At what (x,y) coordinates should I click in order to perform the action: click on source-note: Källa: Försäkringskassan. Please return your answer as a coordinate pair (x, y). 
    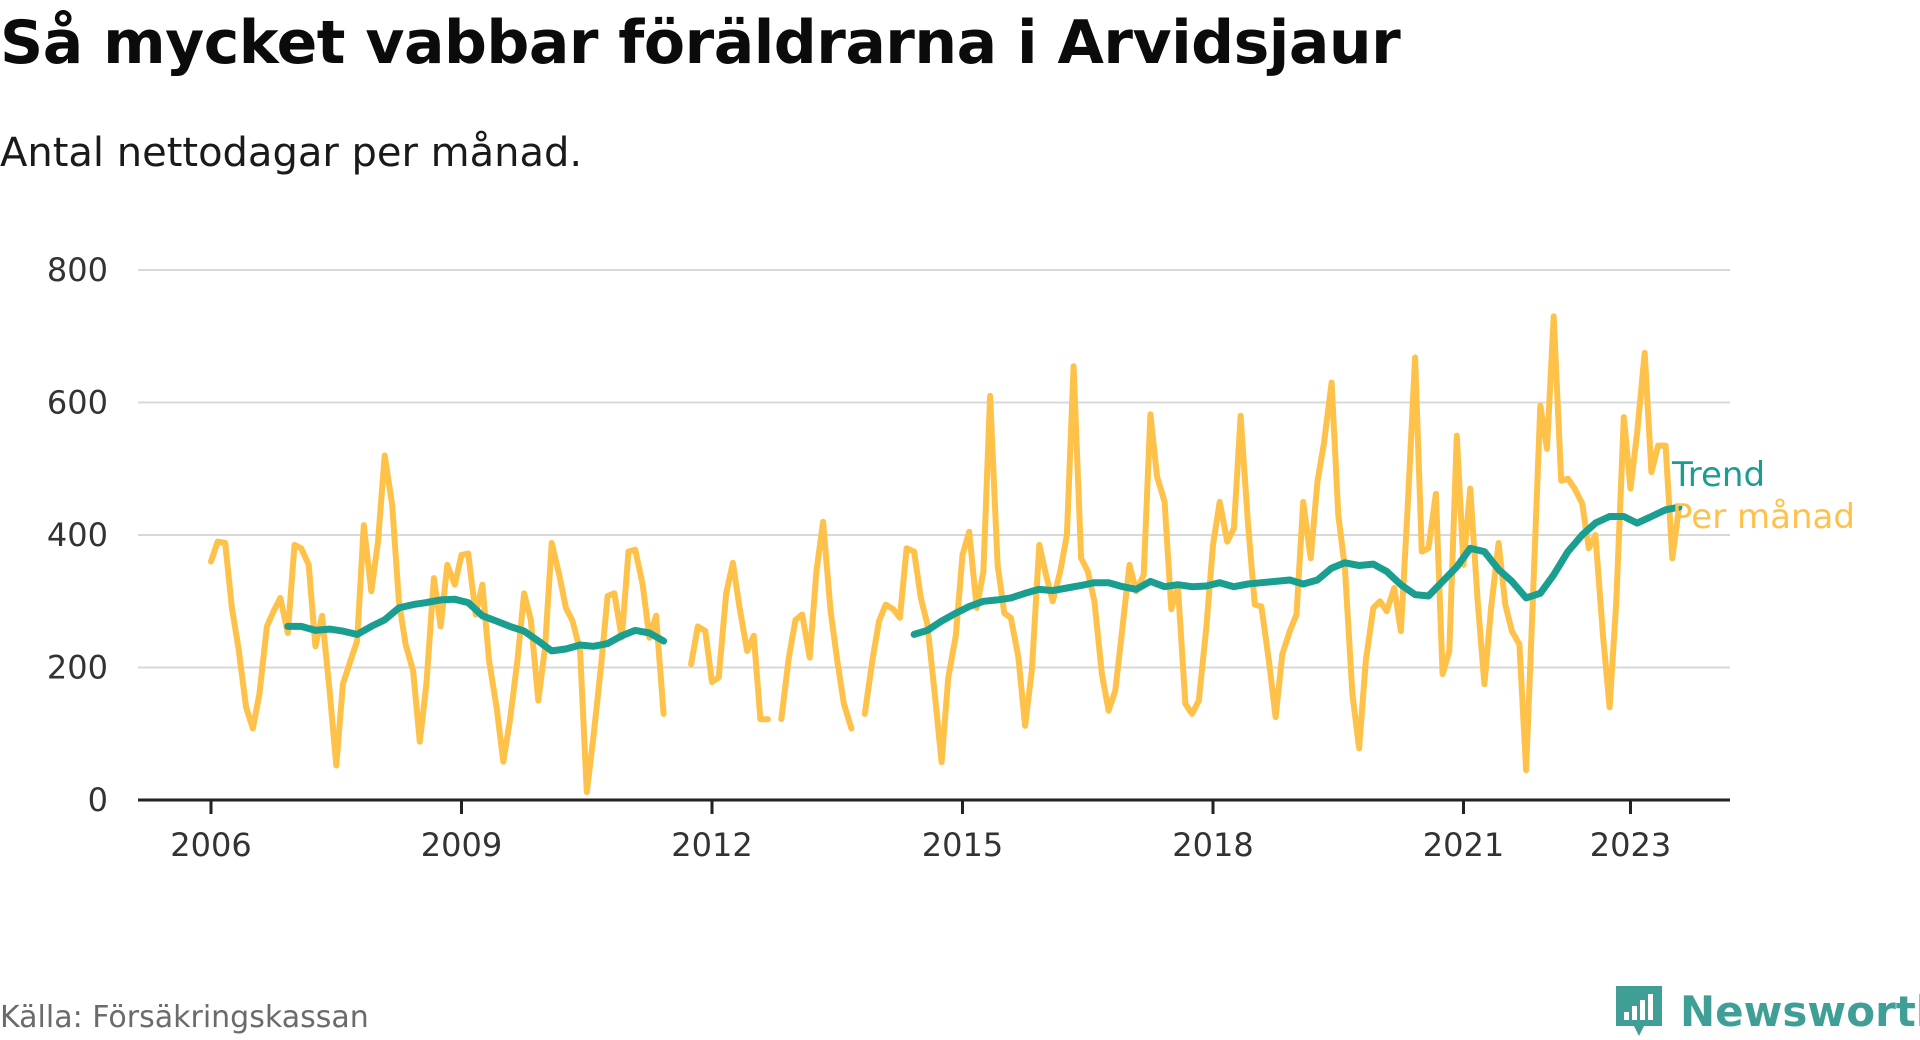
    Looking at the image, I should click on (184, 1017).